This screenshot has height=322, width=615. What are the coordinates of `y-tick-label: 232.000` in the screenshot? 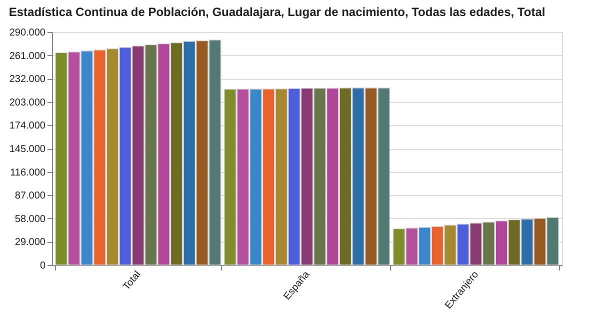 It's located at (27, 80).